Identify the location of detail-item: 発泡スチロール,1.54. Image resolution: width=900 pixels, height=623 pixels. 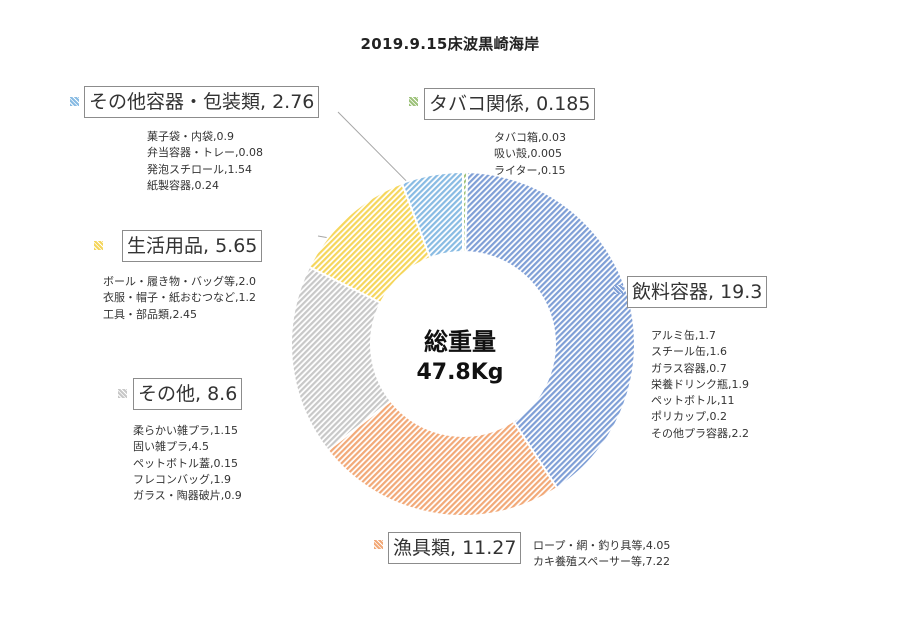
(199, 169).